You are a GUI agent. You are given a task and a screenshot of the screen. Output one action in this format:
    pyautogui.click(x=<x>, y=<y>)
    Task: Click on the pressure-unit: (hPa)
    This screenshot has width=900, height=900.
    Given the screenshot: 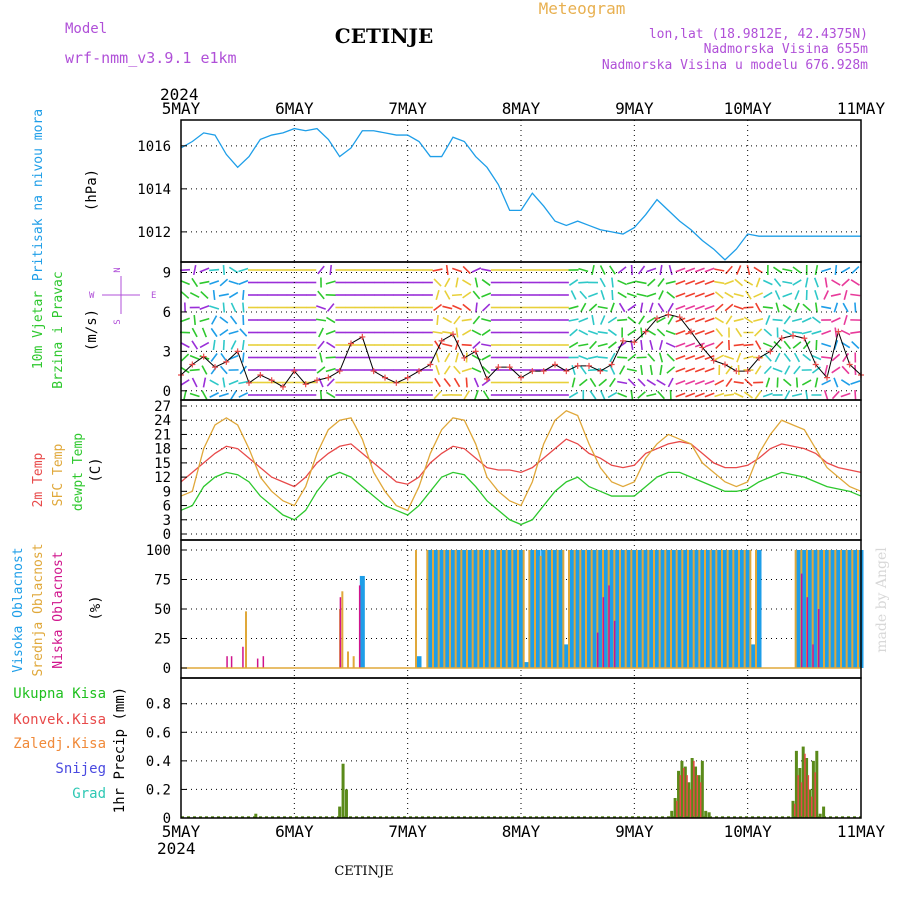 What is the action you would take?
    pyautogui.click(x=92, y=190)
    